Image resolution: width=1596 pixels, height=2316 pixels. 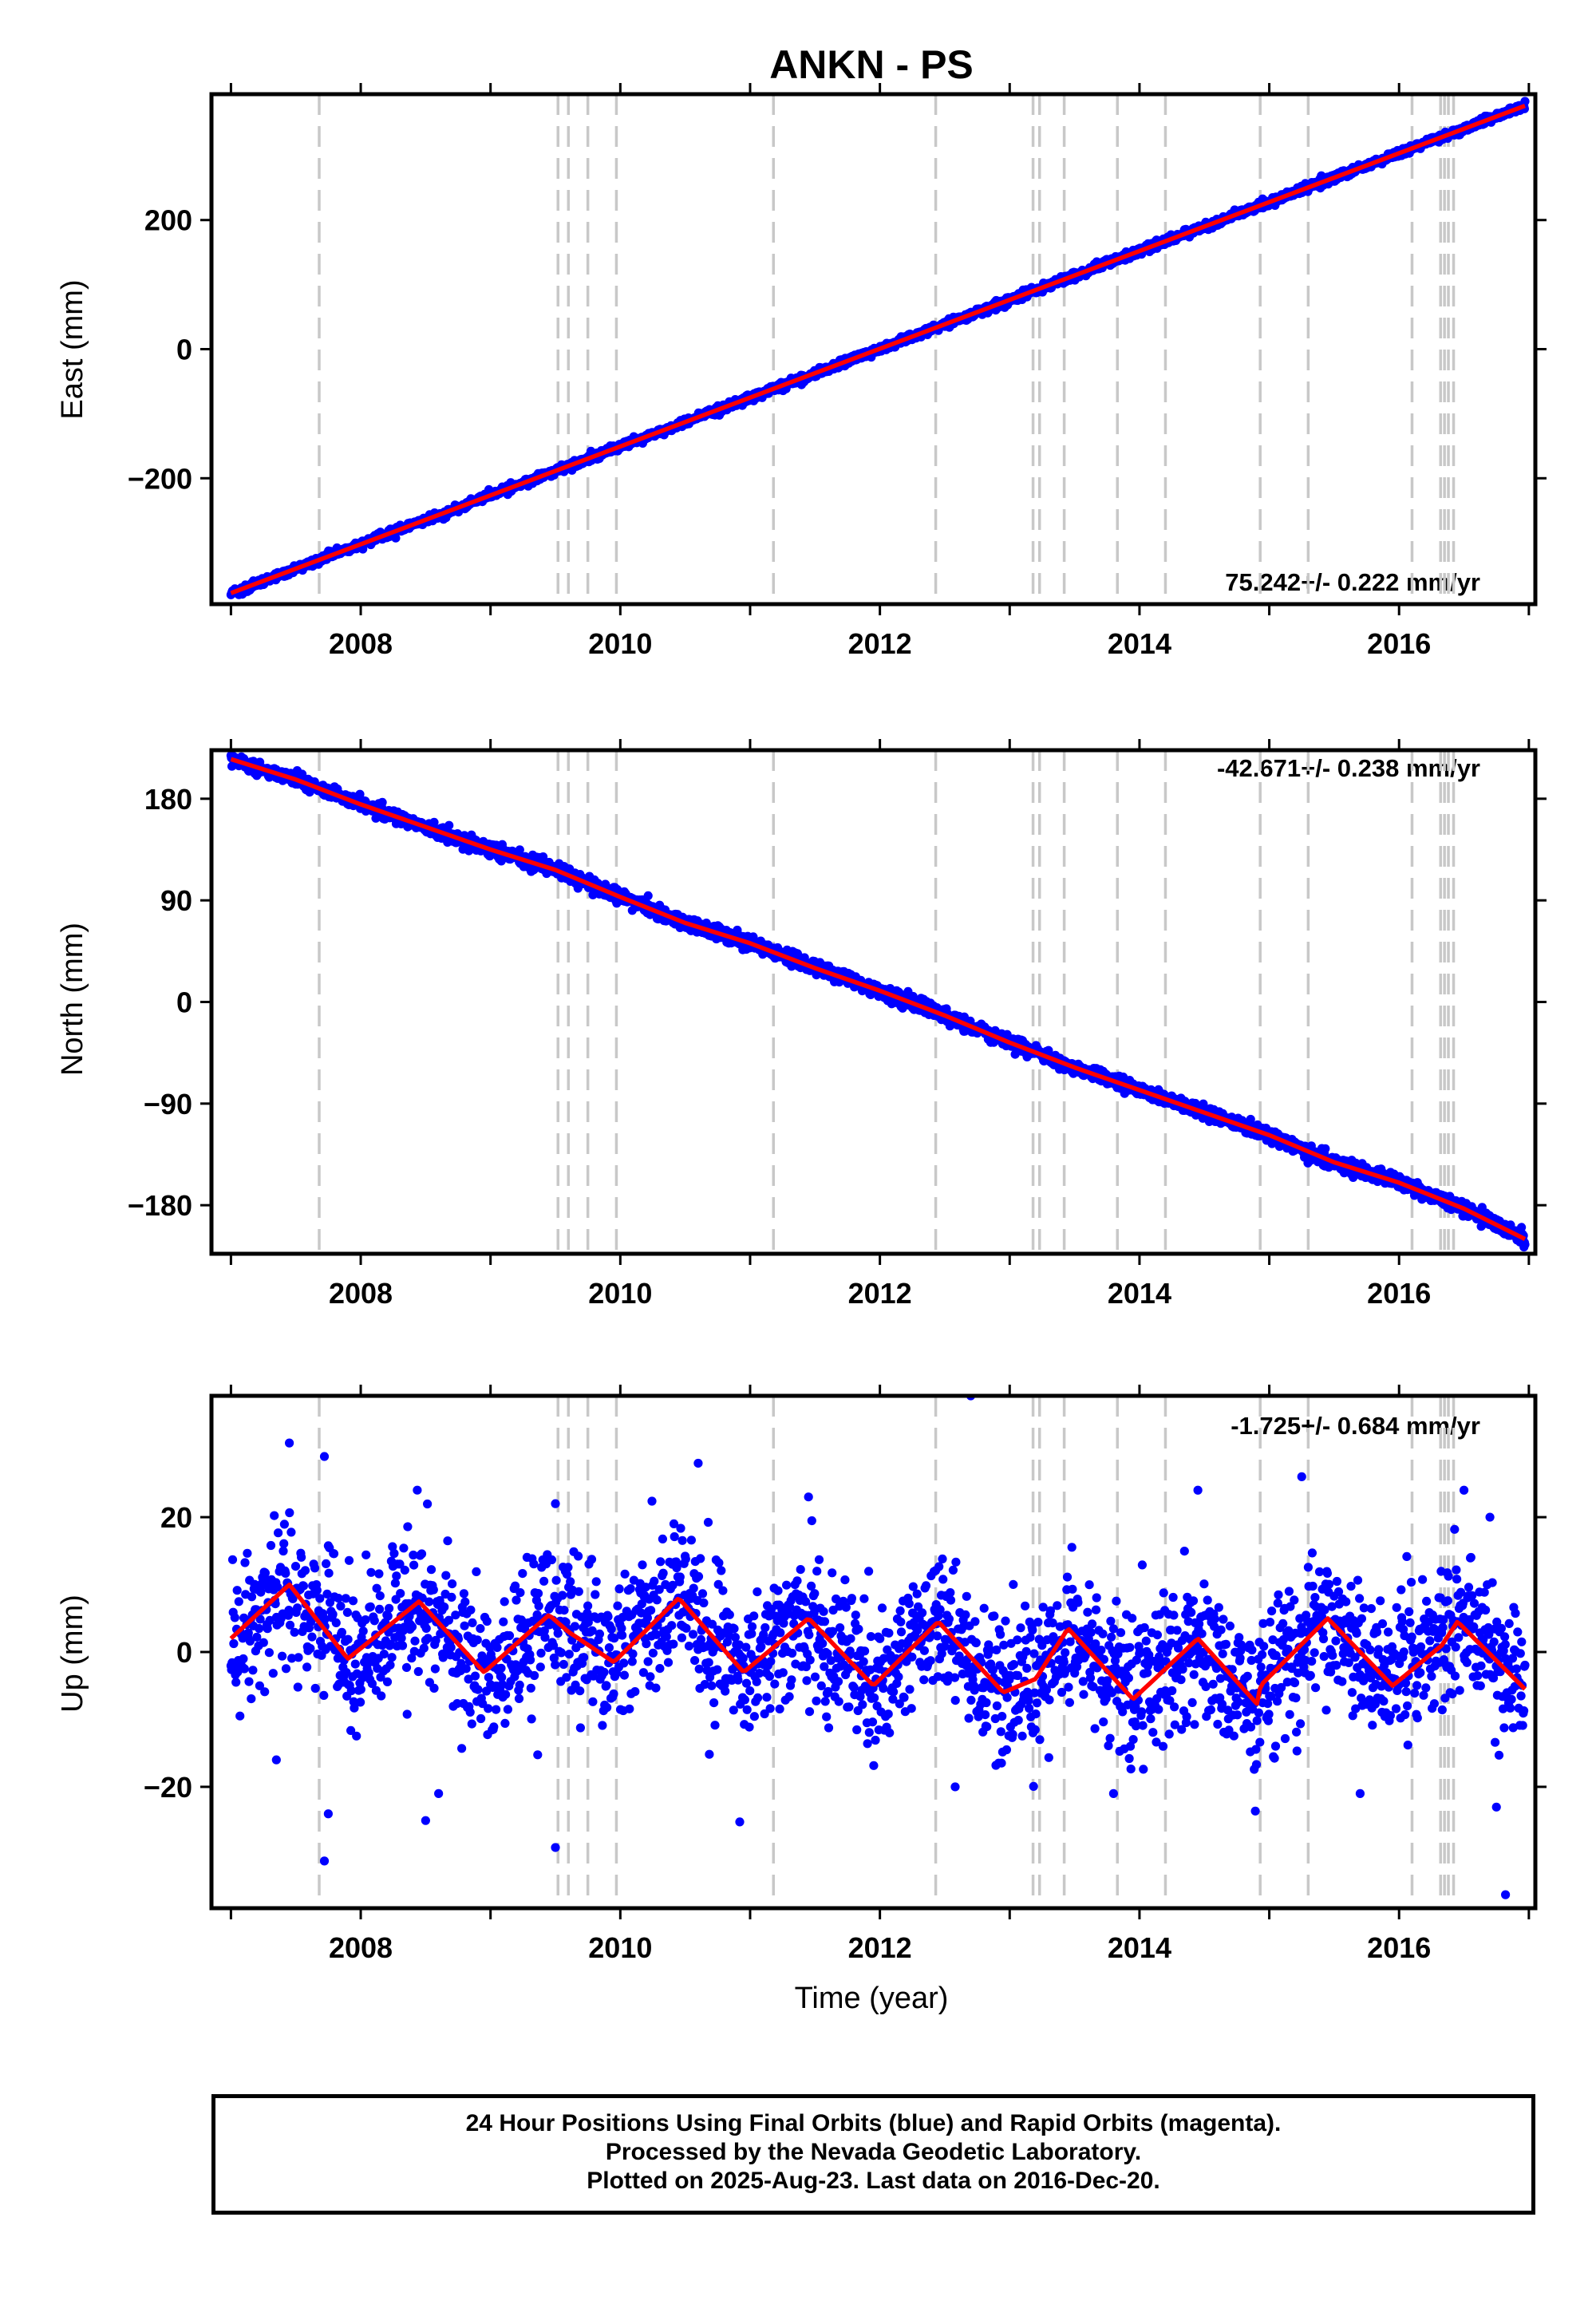 What do you see at coordinates (160, 478) in the screenshot?
I see `y-tick-label: −200` at bounding box center [160, 478].